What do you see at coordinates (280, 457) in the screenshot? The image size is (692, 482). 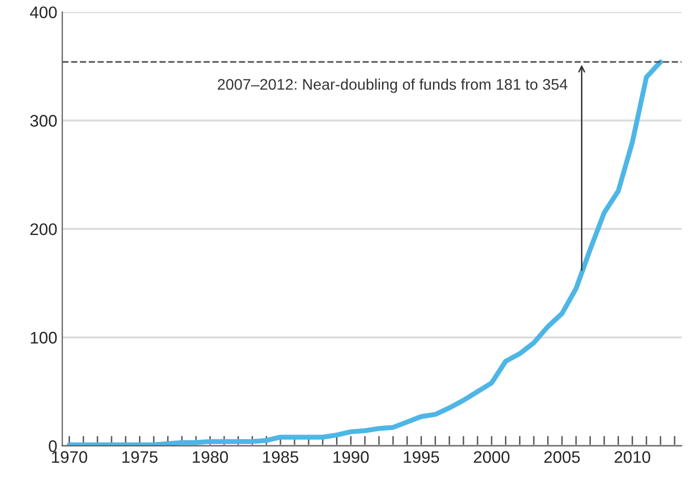 I see `x-tick-label: 1985` at bounding box center [280, 457].